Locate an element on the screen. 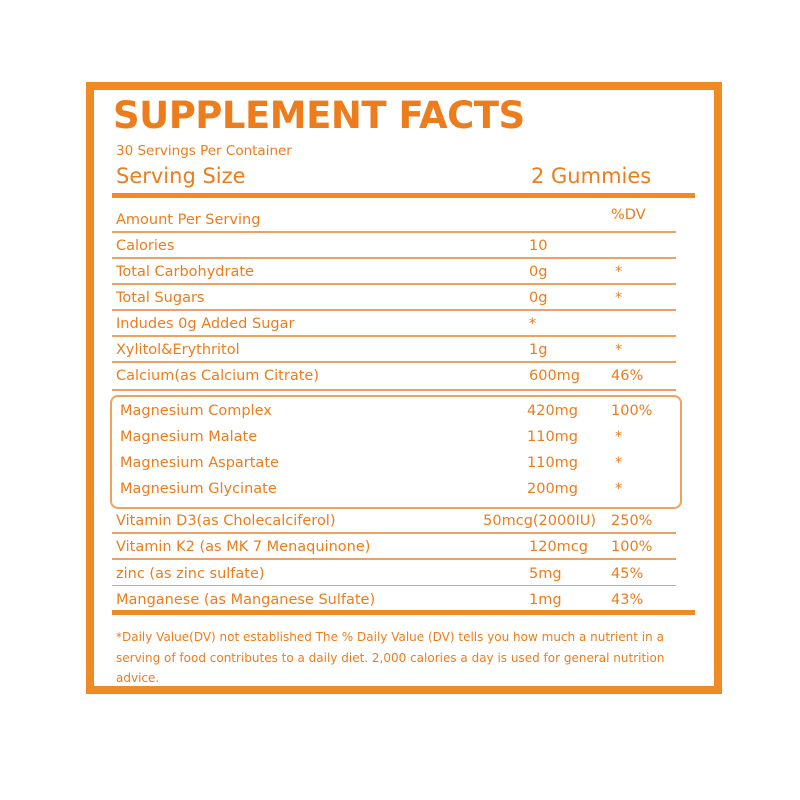 The height and width of the screenshot is (800, 800). magnesium-box is located at coordinates (396, 452).